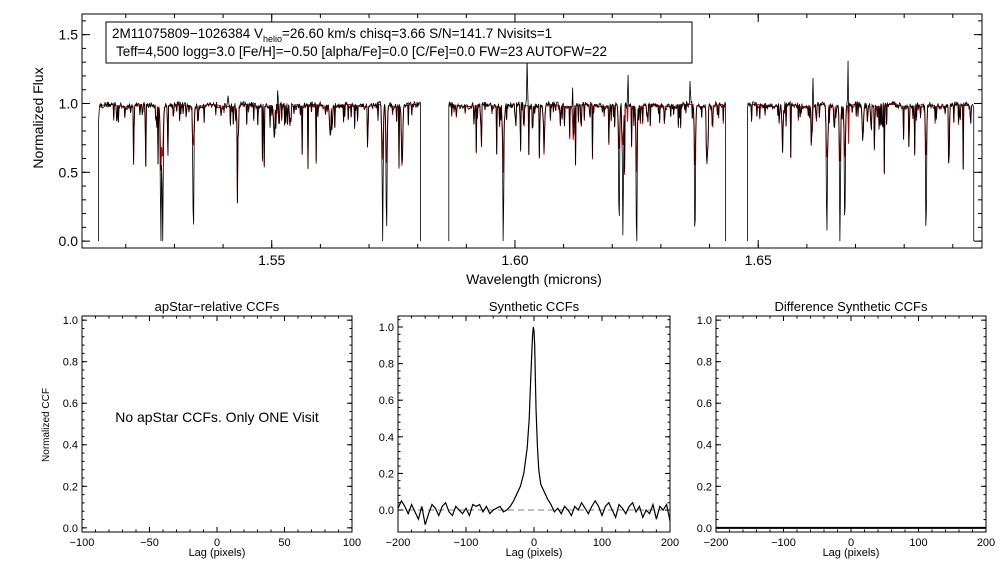  I want to click on difference-ccf-ytick-label: 0.0, so click(704, 529).